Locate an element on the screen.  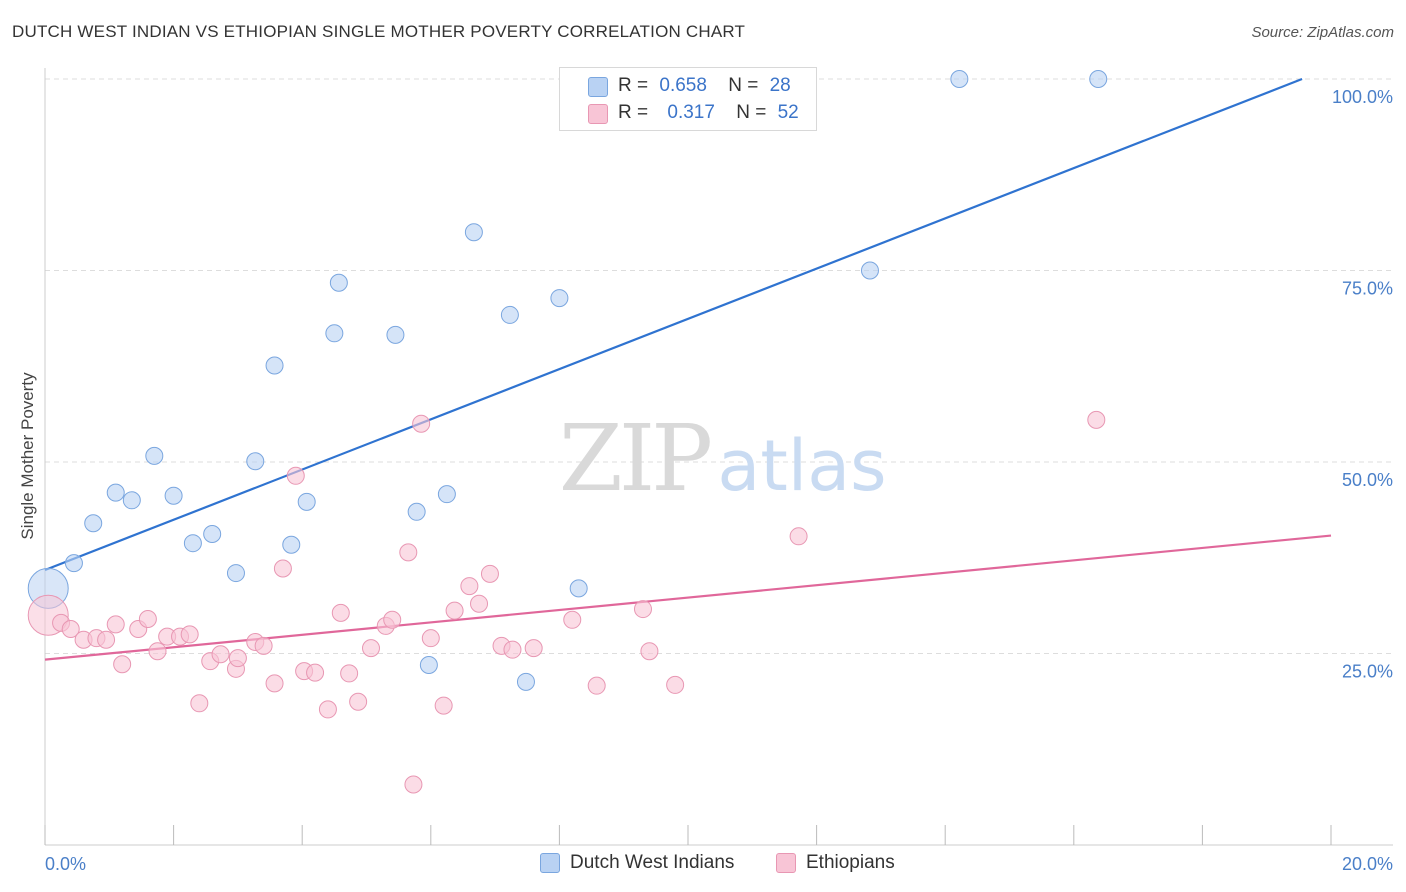
y-axis-label: Single Mother Poverty is located at coordinates (27, 456).